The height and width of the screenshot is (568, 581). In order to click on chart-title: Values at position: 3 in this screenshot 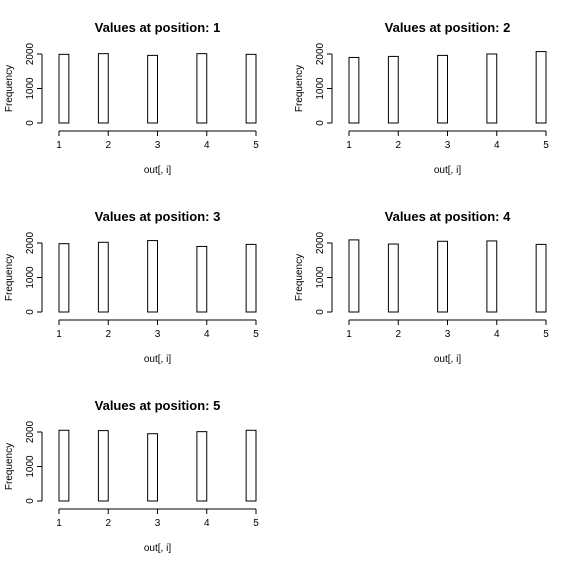, I will do `click(158, 216)`.